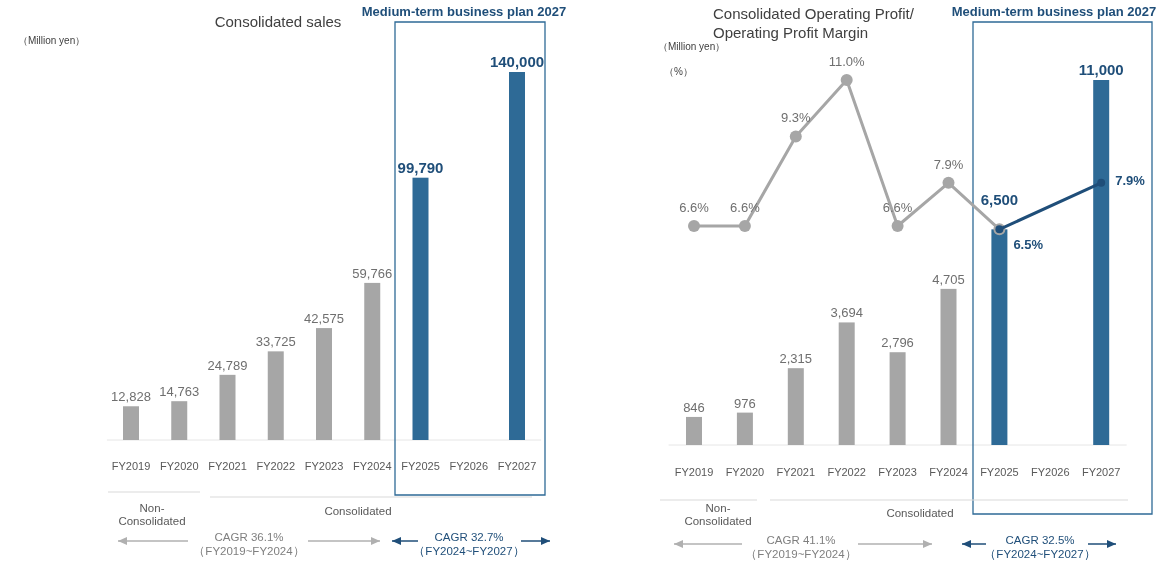  What do you see at coordinates (278, 21) in the screenshot?
I see `chart-title: Consolidated sales` at bounding box center [278, 21].